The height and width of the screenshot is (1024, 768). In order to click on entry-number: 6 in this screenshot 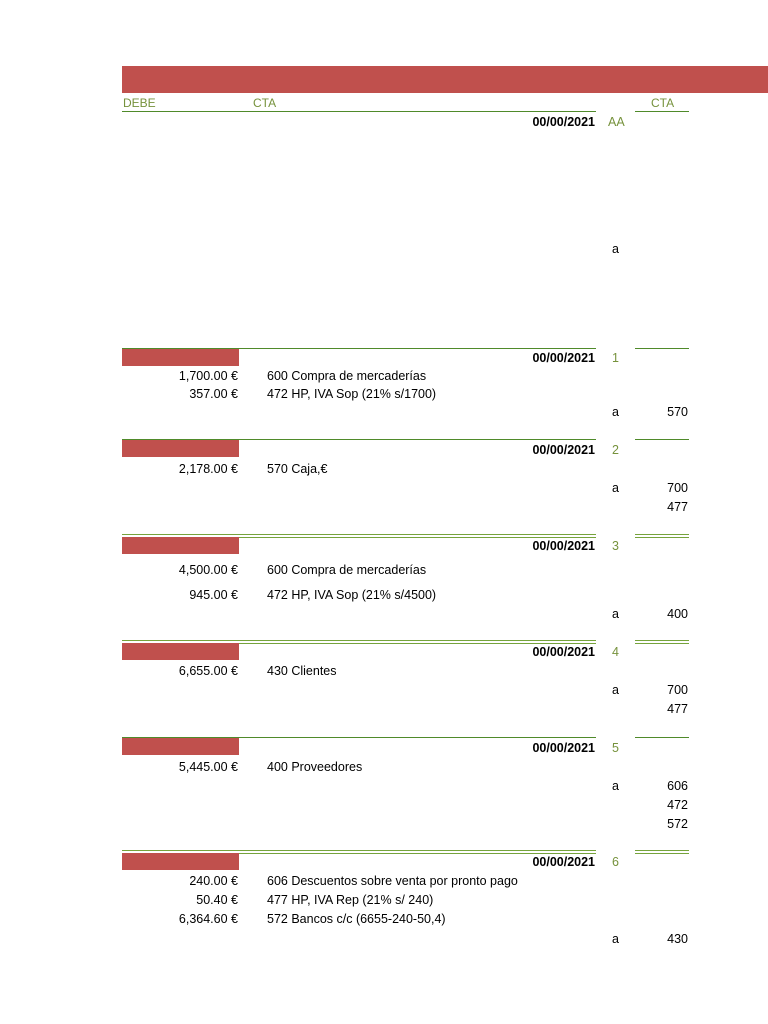, I will do `click(615, 862)`.